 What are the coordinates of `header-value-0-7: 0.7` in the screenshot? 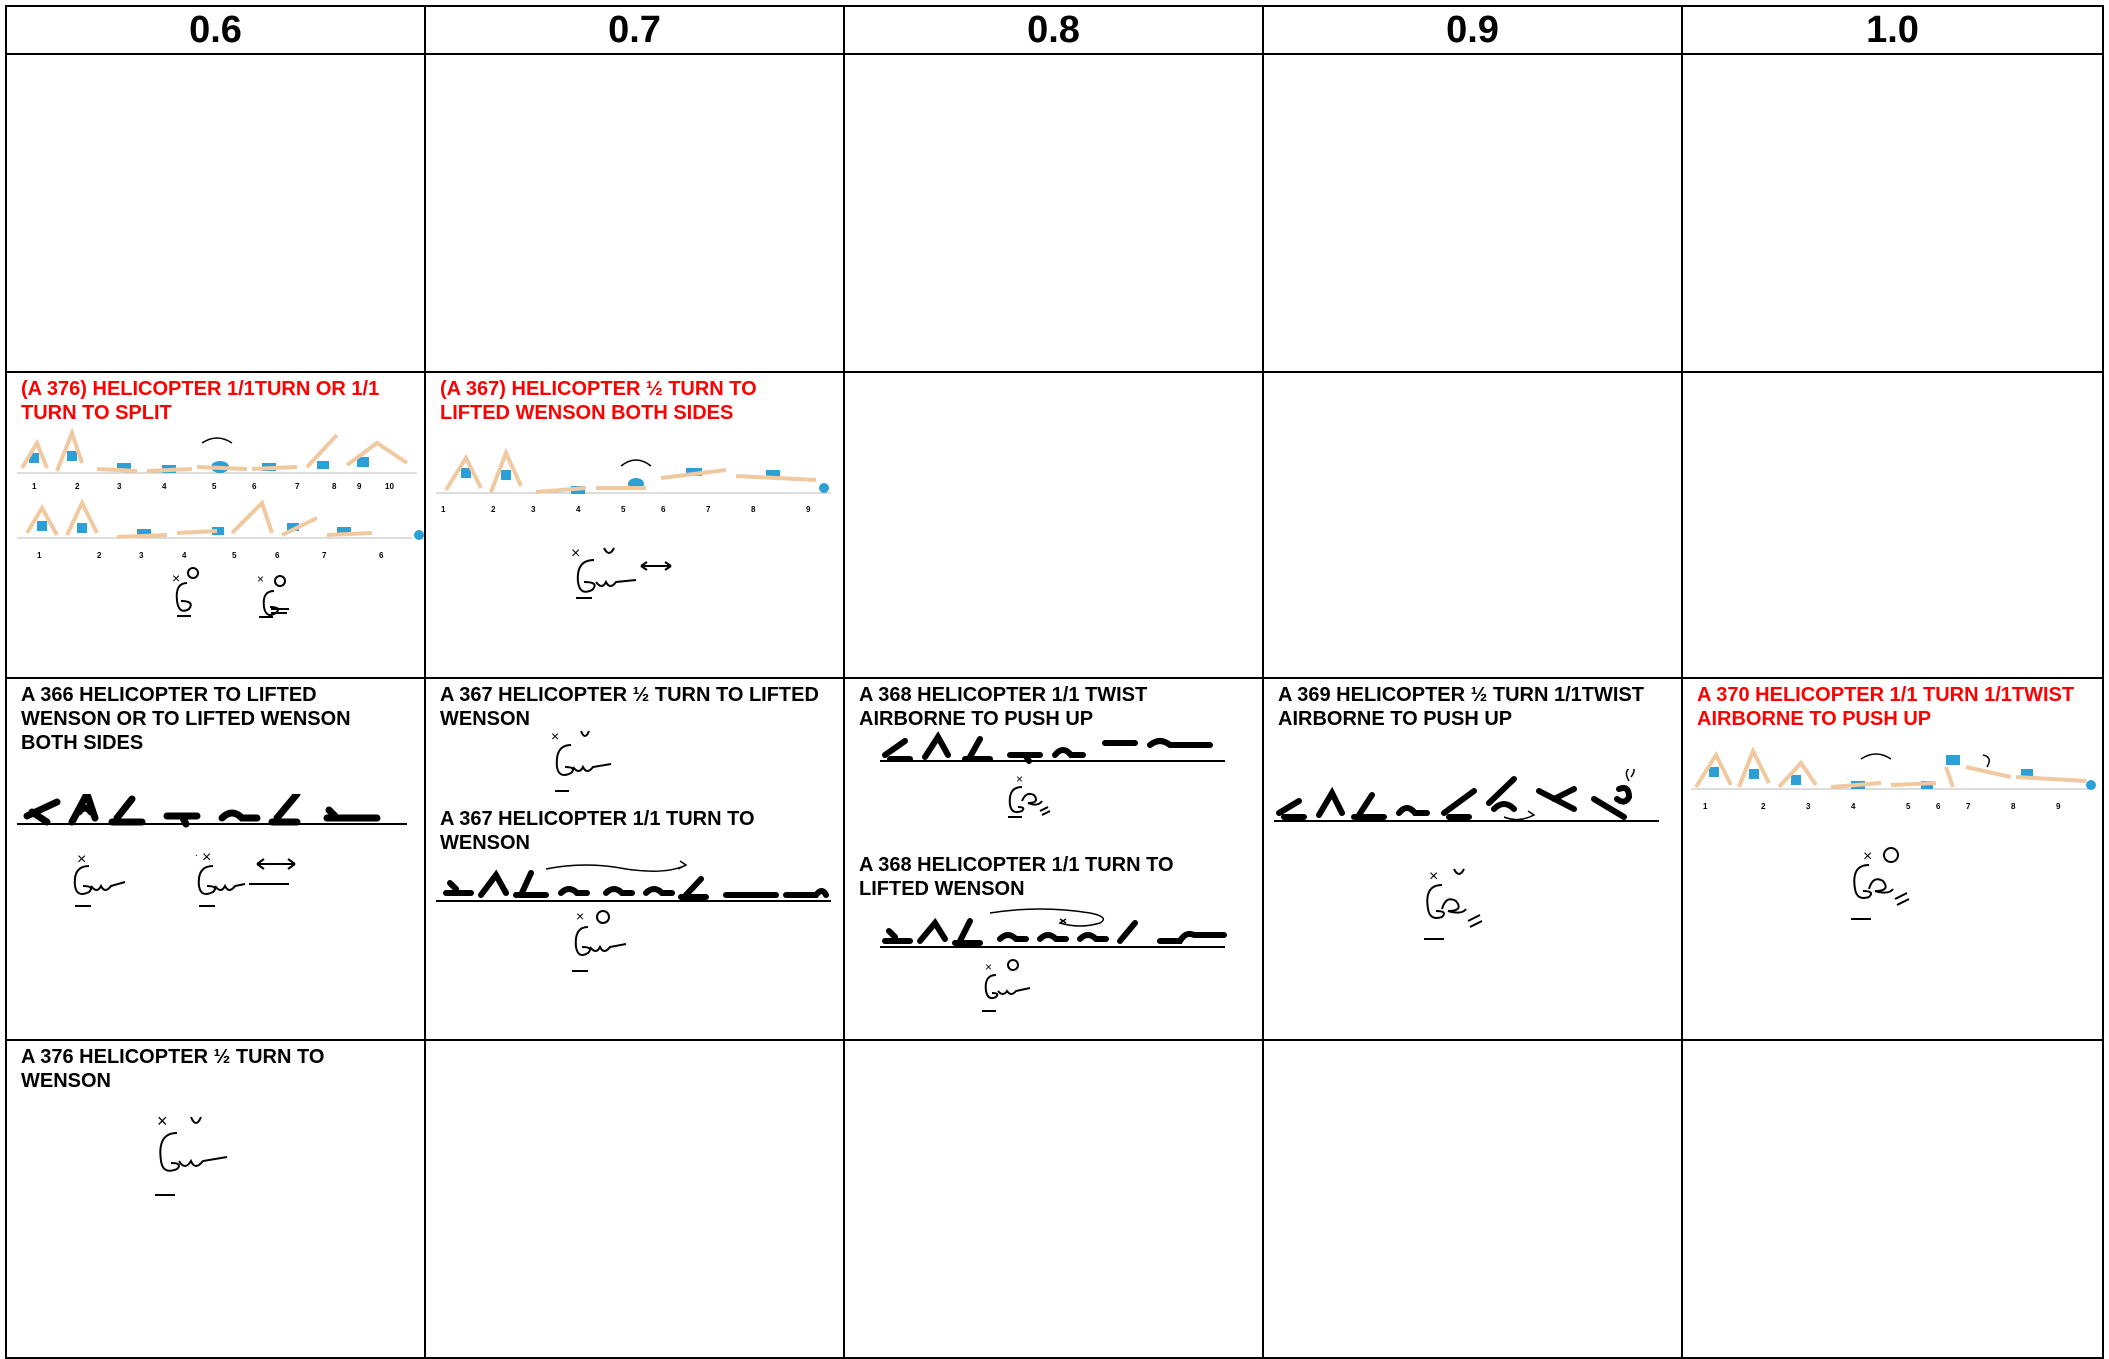 It's located at (634, 30).